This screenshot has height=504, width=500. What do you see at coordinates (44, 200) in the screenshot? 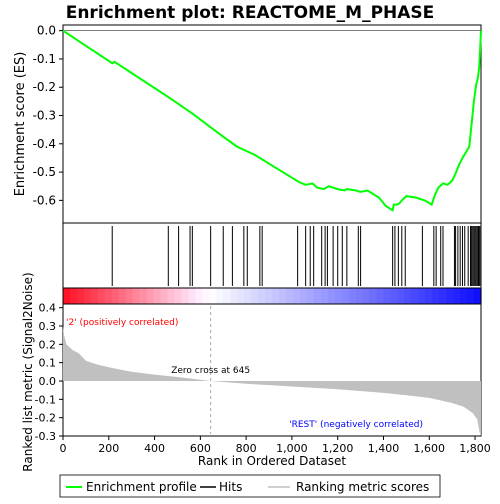
I see `es-y-tick-label: -0.6` at bounding box center [44, 200].